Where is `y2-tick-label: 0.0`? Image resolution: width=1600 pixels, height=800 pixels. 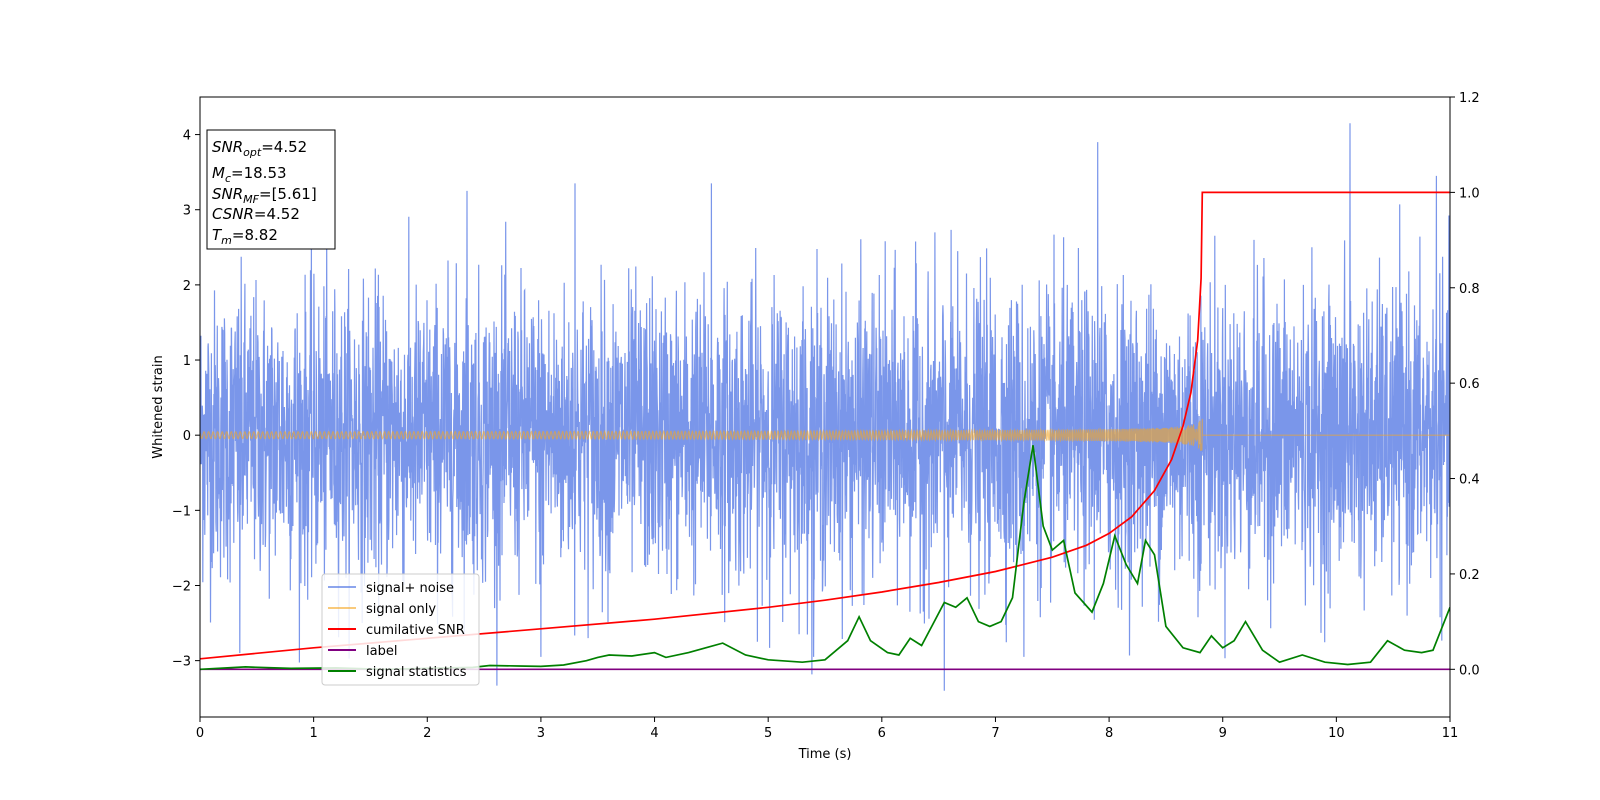 y2-tick-label: 0.0 is located at coordinates (1469, 670).